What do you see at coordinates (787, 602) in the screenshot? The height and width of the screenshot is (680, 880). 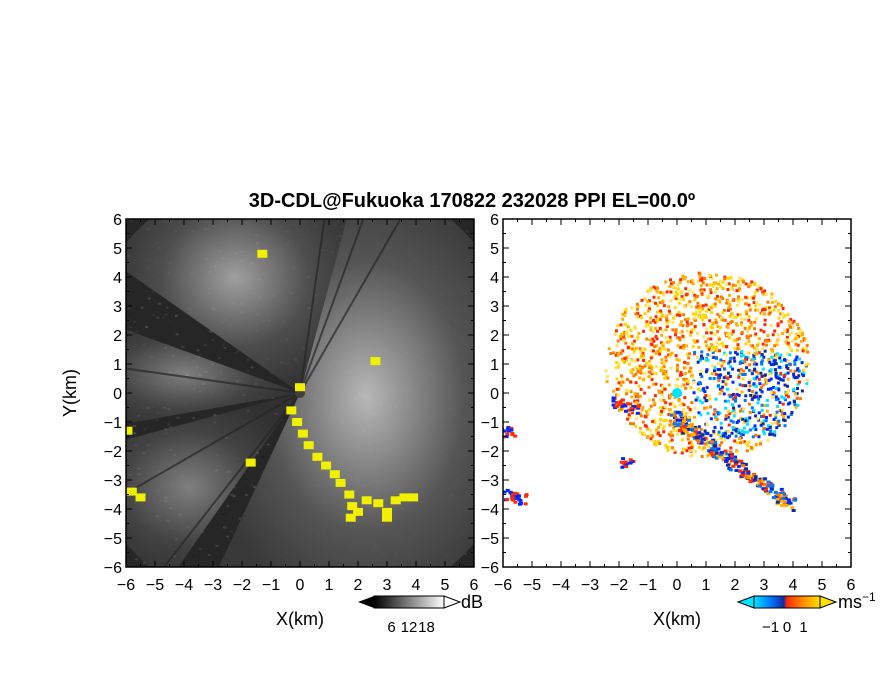 I see `colorbar-gradient` at bounding box center [787, 602].